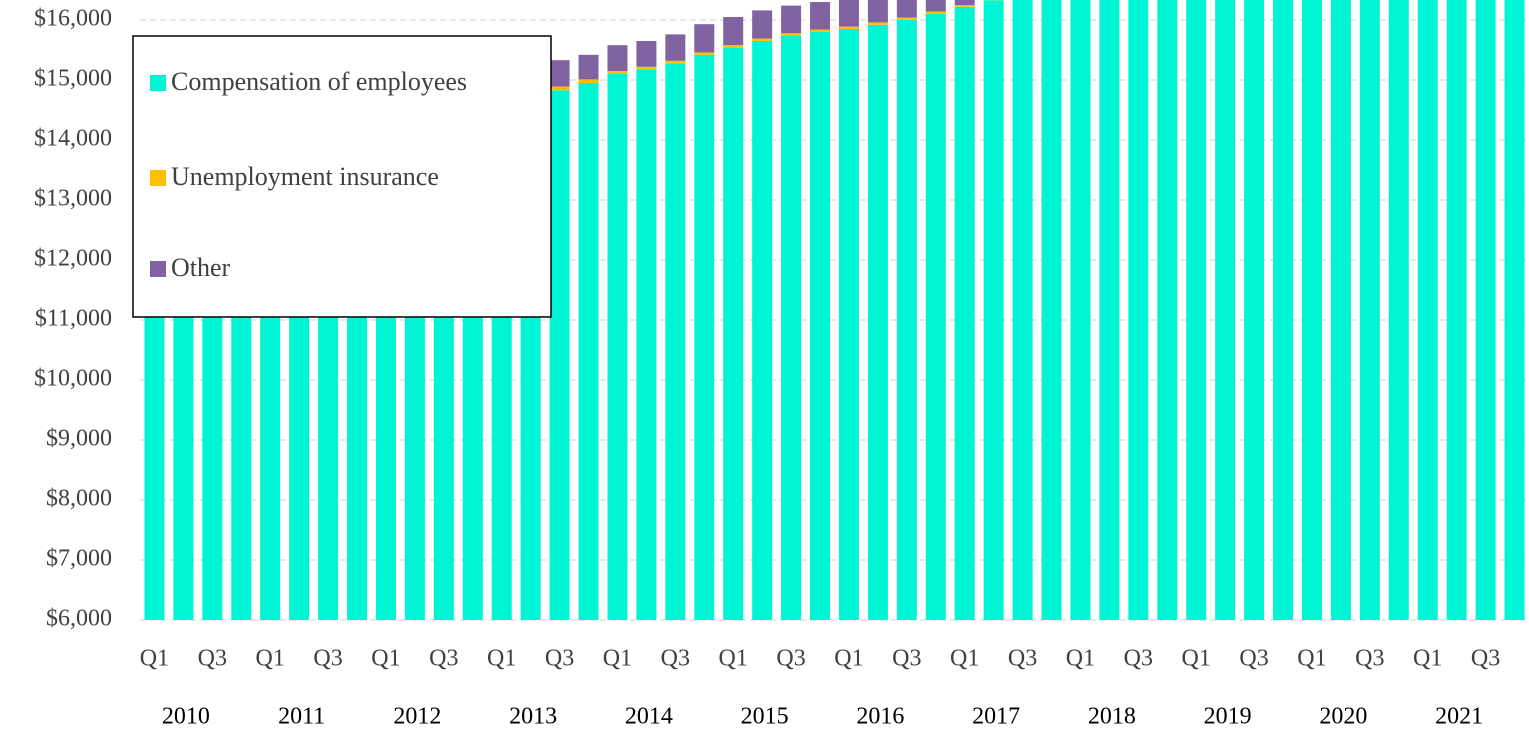  Describe the element at coordinates (533, 717) in the screenshot. I see `year-label: 2013` at that location.